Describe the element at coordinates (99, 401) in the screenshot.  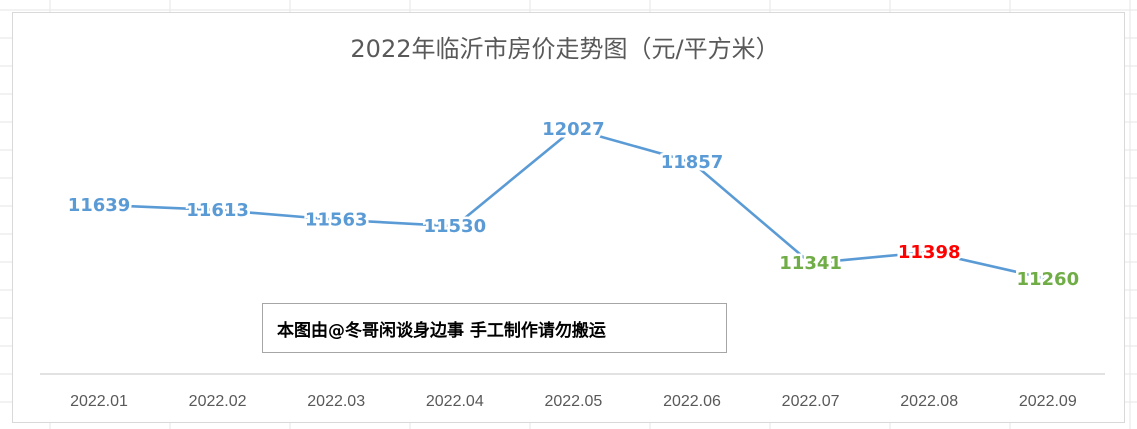
I see `x-tick-label: 2022.01` at that location.